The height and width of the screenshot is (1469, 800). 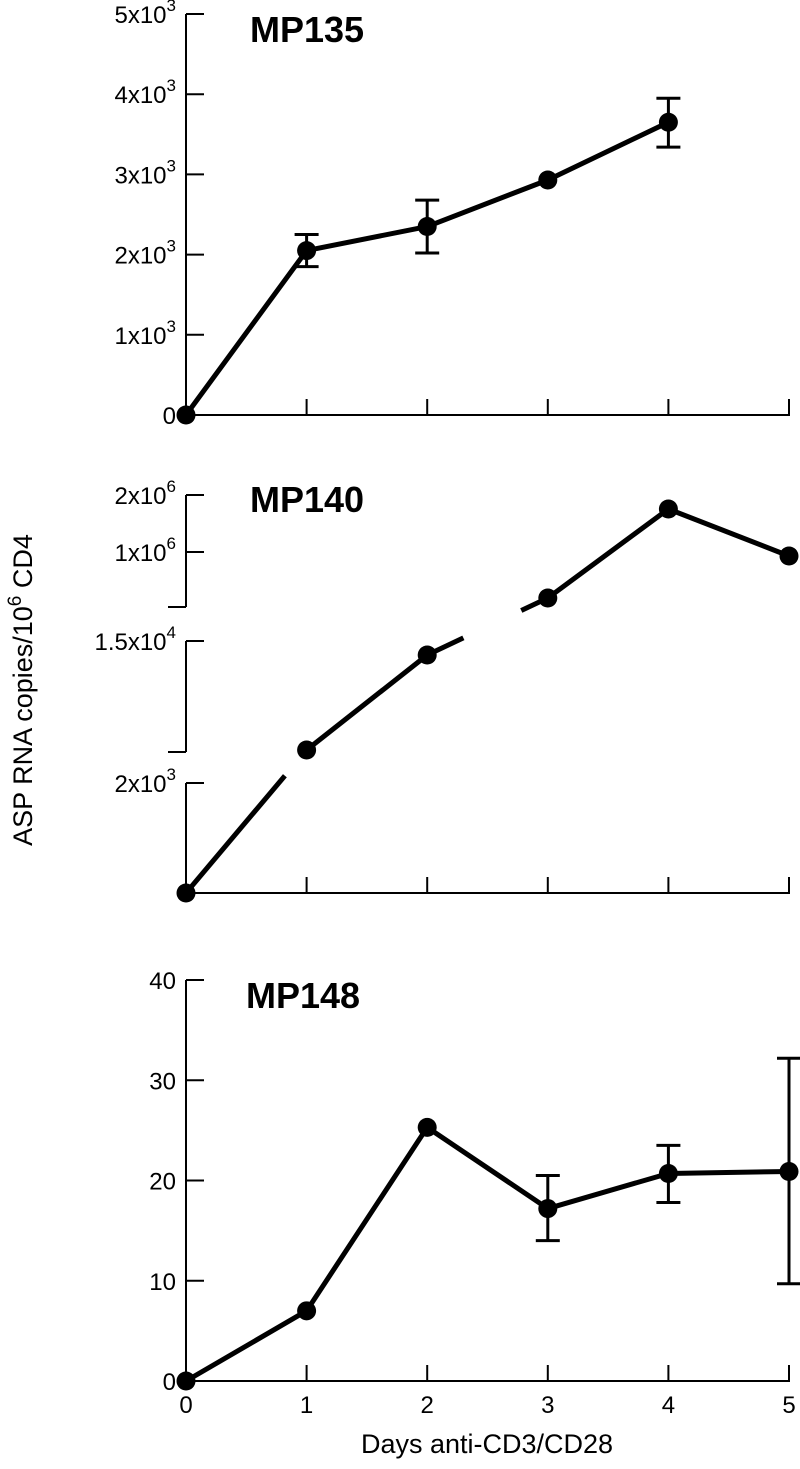 What do you see at coordinates (547, 1405) in the screenshot?
I see `x-tick-label: 3` at bounding box center [547, 1405].